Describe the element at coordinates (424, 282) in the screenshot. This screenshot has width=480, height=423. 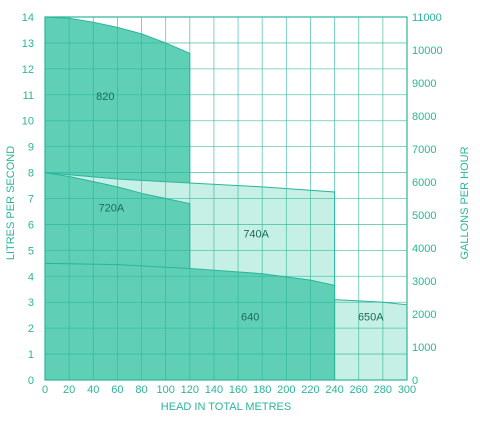
I see `y-right-tick-label: 3000` at that location.